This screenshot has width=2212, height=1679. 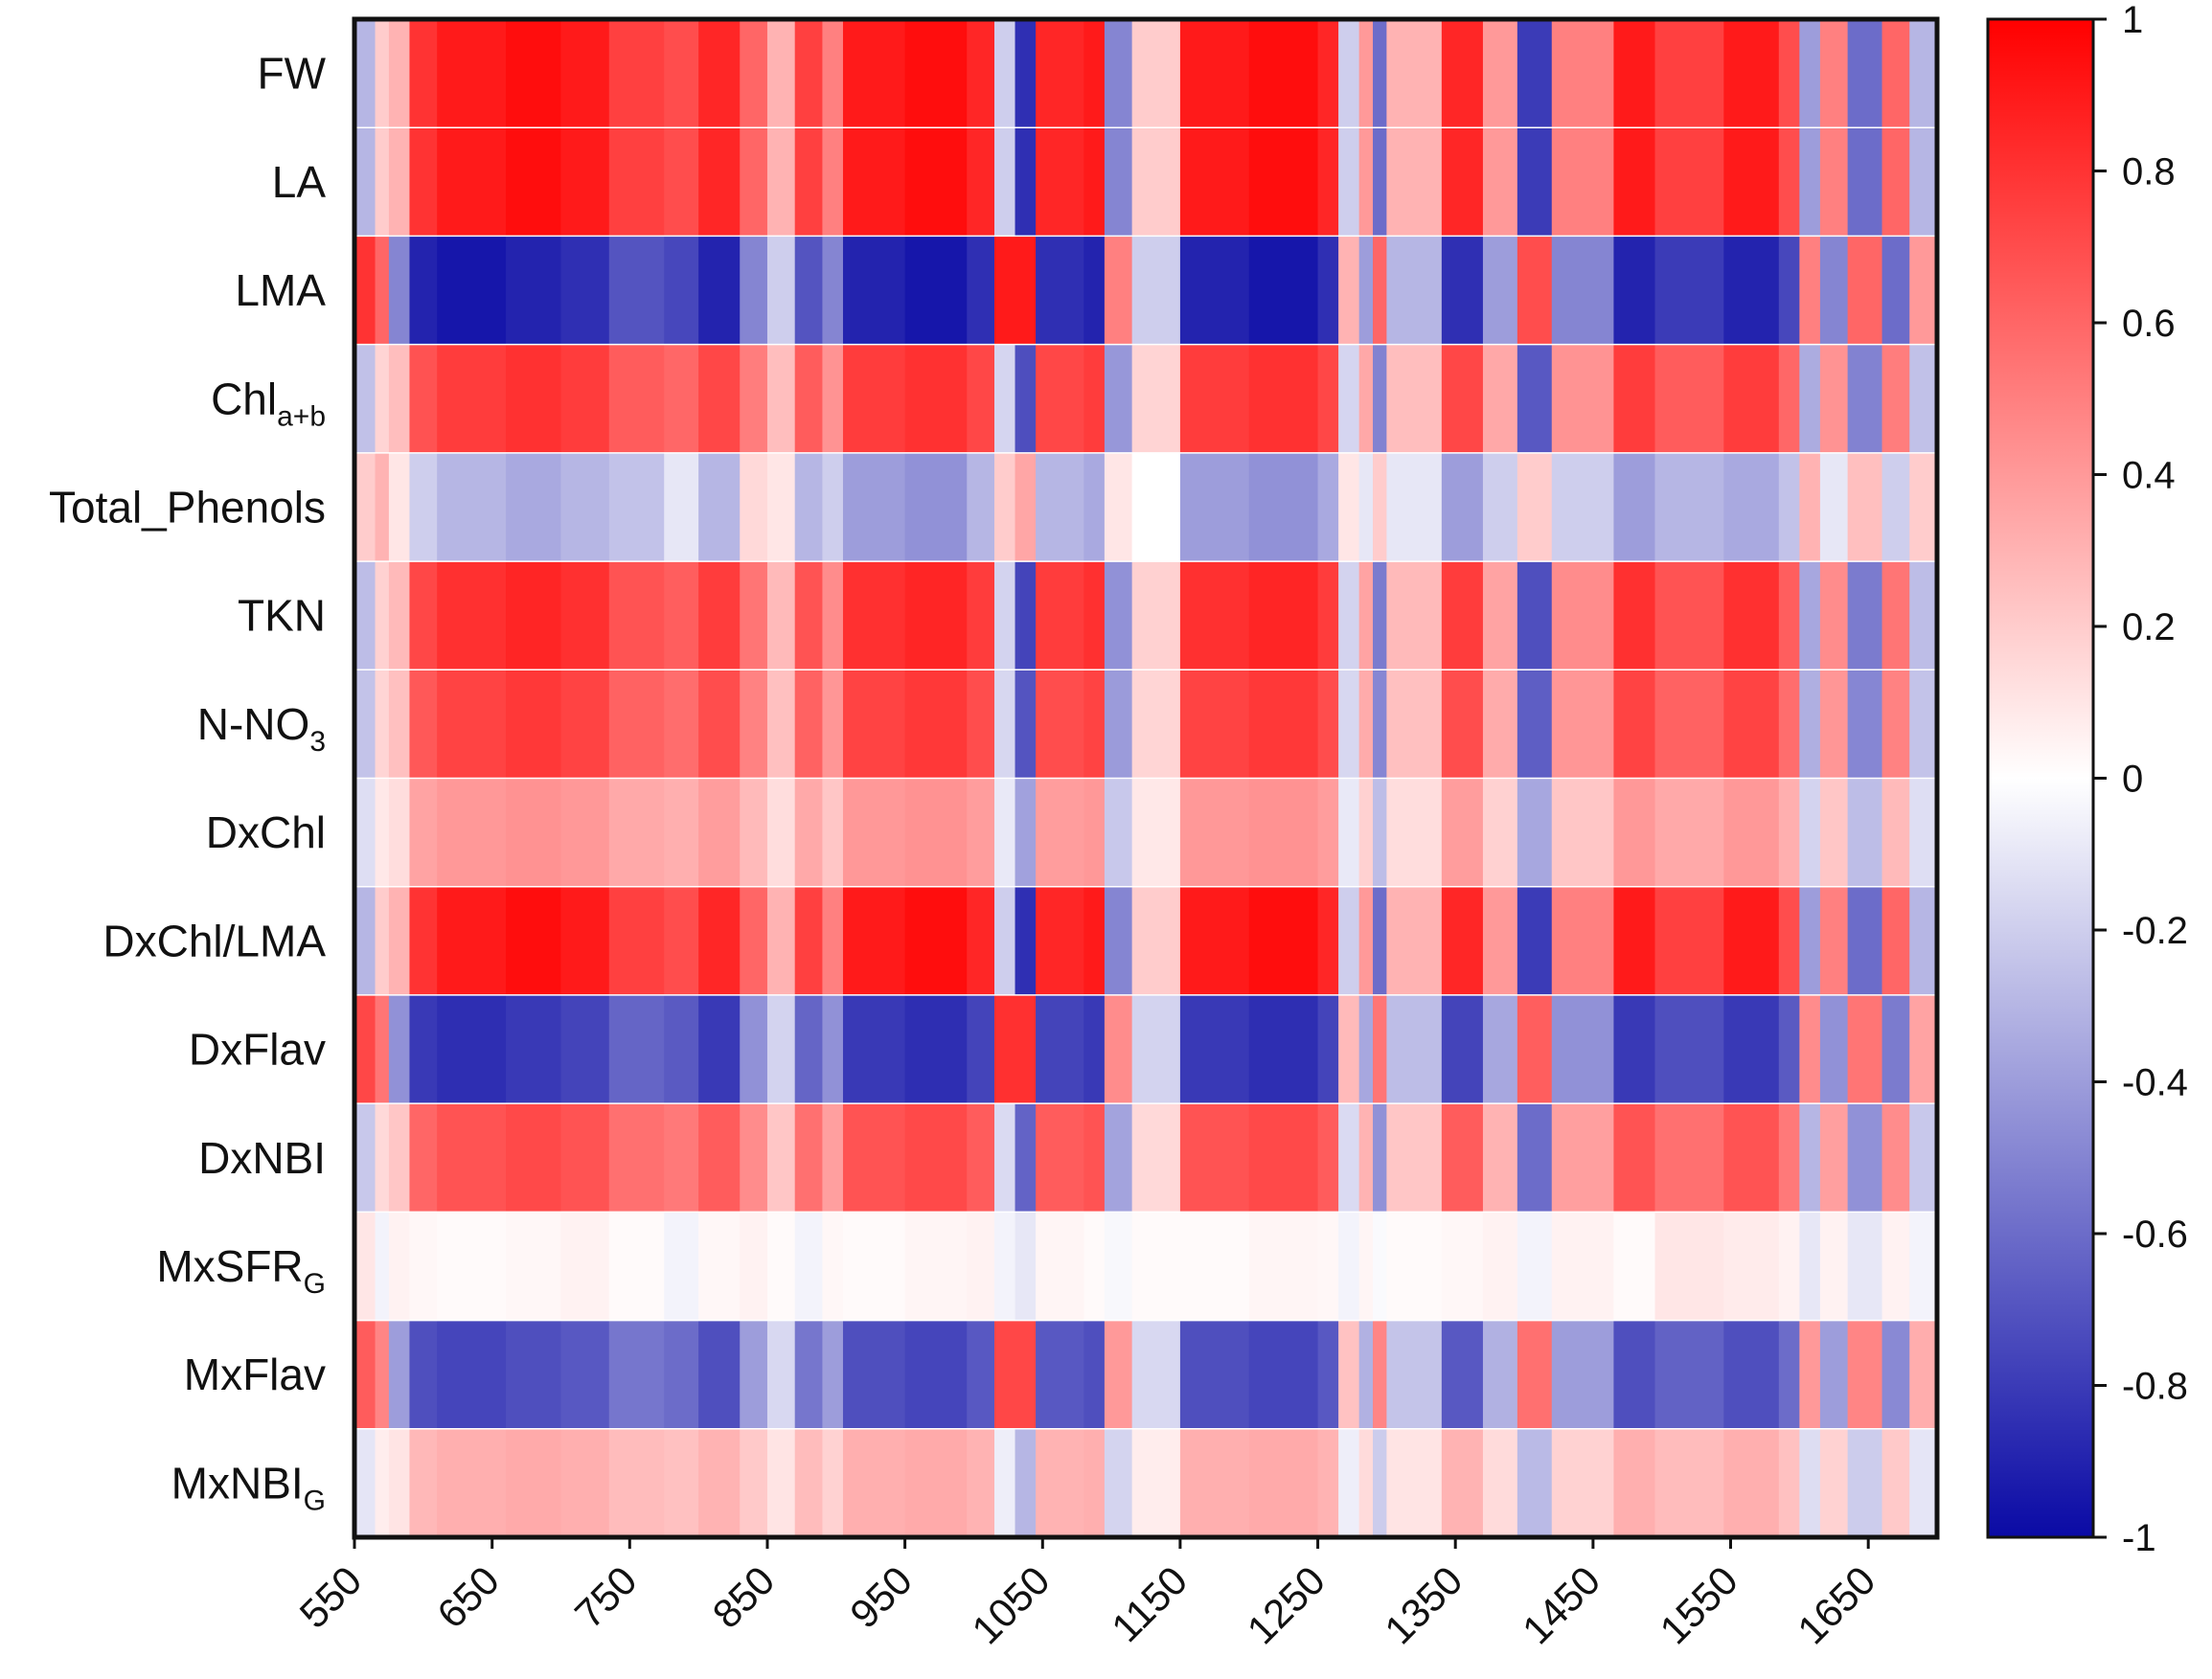 I want to click on x-tick-label: 550, so click(x=331, y=1597).